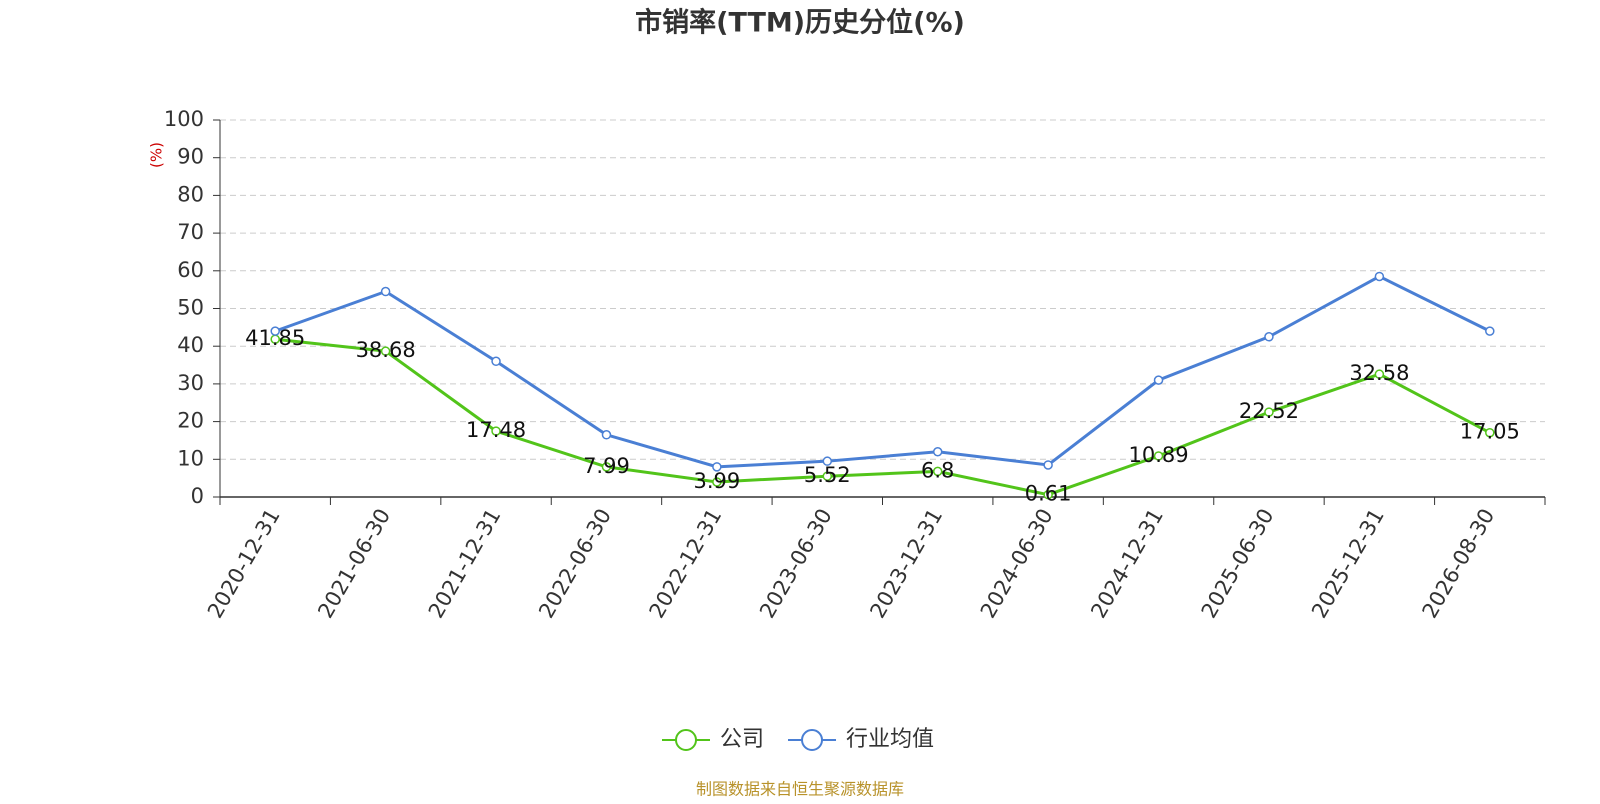 This screenshot has height=804, width=1600. Describe the element at coordinates (686, 564) in the screenshot. I see `x-tick-label: 2022-12-31` at that location.